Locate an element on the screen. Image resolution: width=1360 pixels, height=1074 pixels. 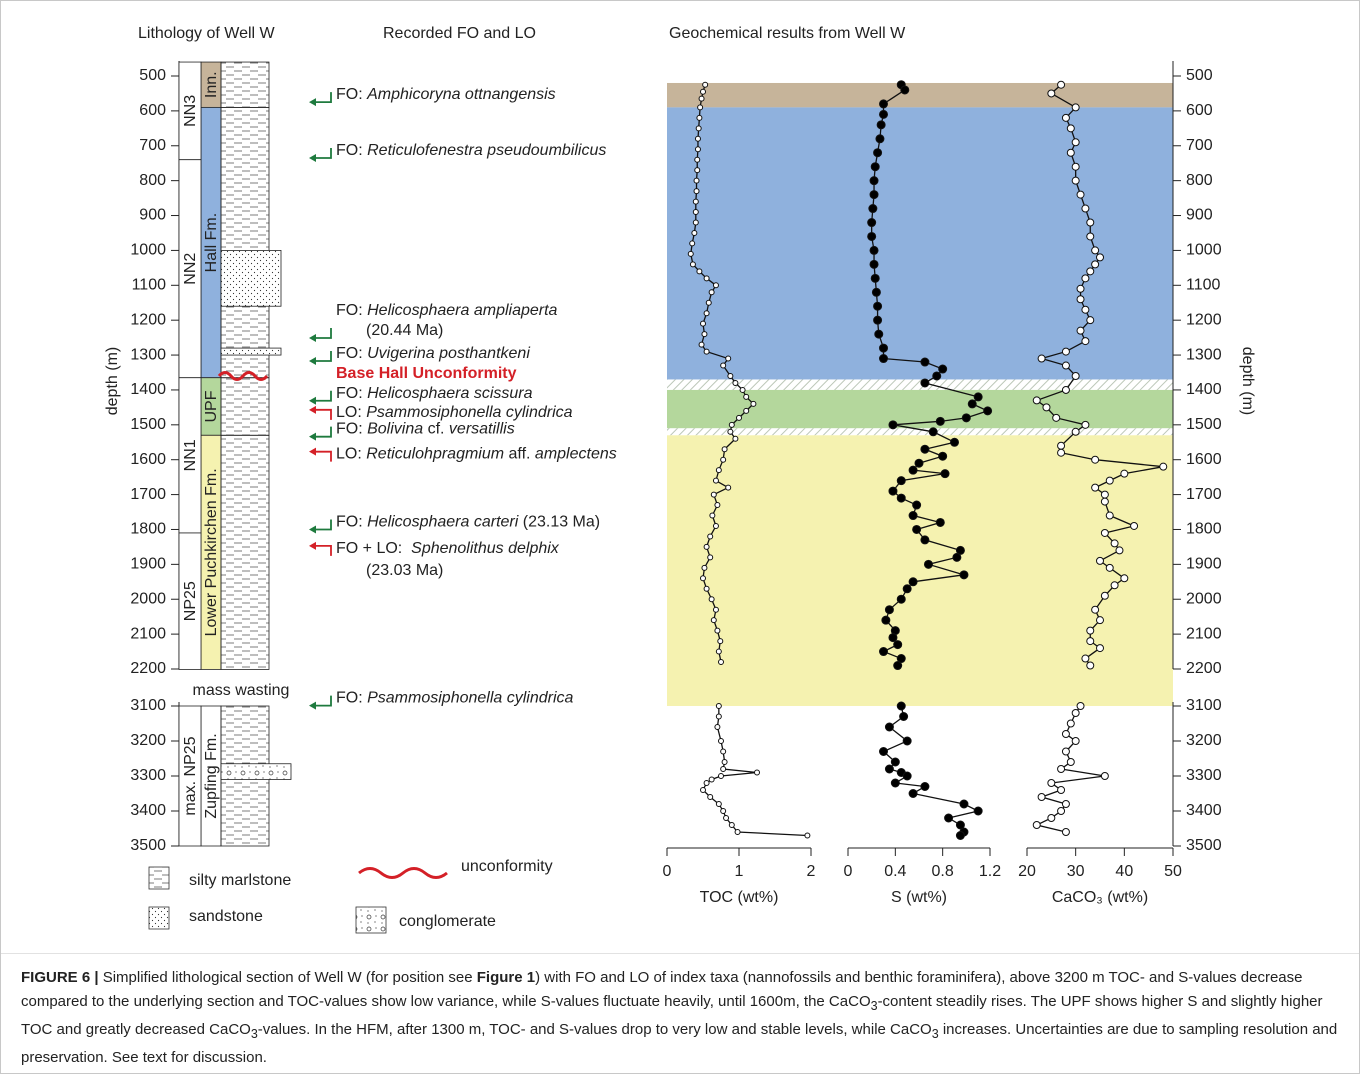
depth-tick-label: 3100 is located at coordinates (1204, 705).